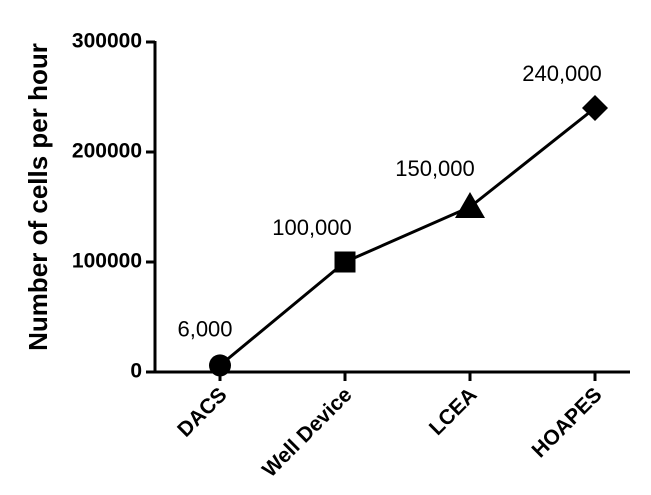 The width and height of the screenshot is (651, 495). I want to click on x-tick-label: DACS, so click(202, 412).